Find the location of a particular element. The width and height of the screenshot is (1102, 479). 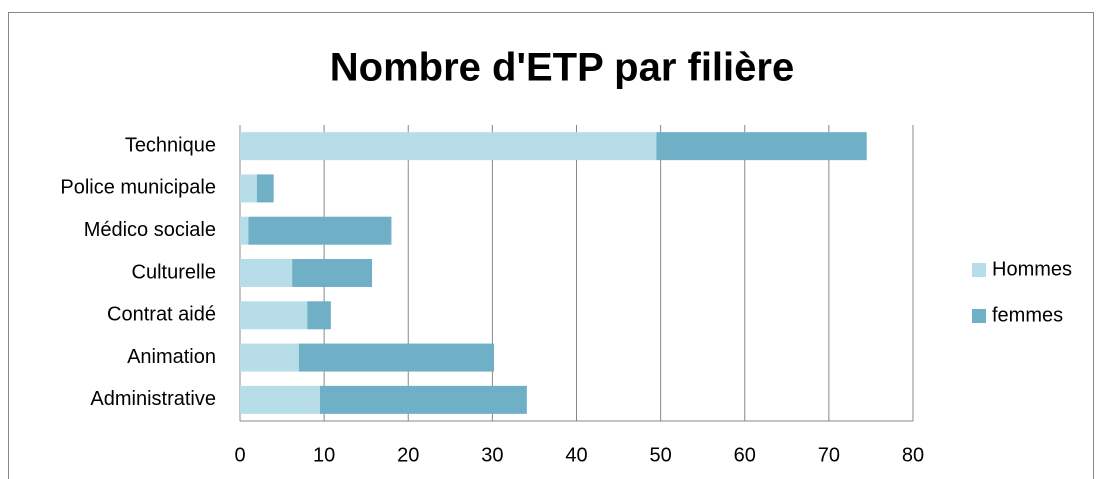

x-tick-label: 80 is located at coordinates (913, 455).